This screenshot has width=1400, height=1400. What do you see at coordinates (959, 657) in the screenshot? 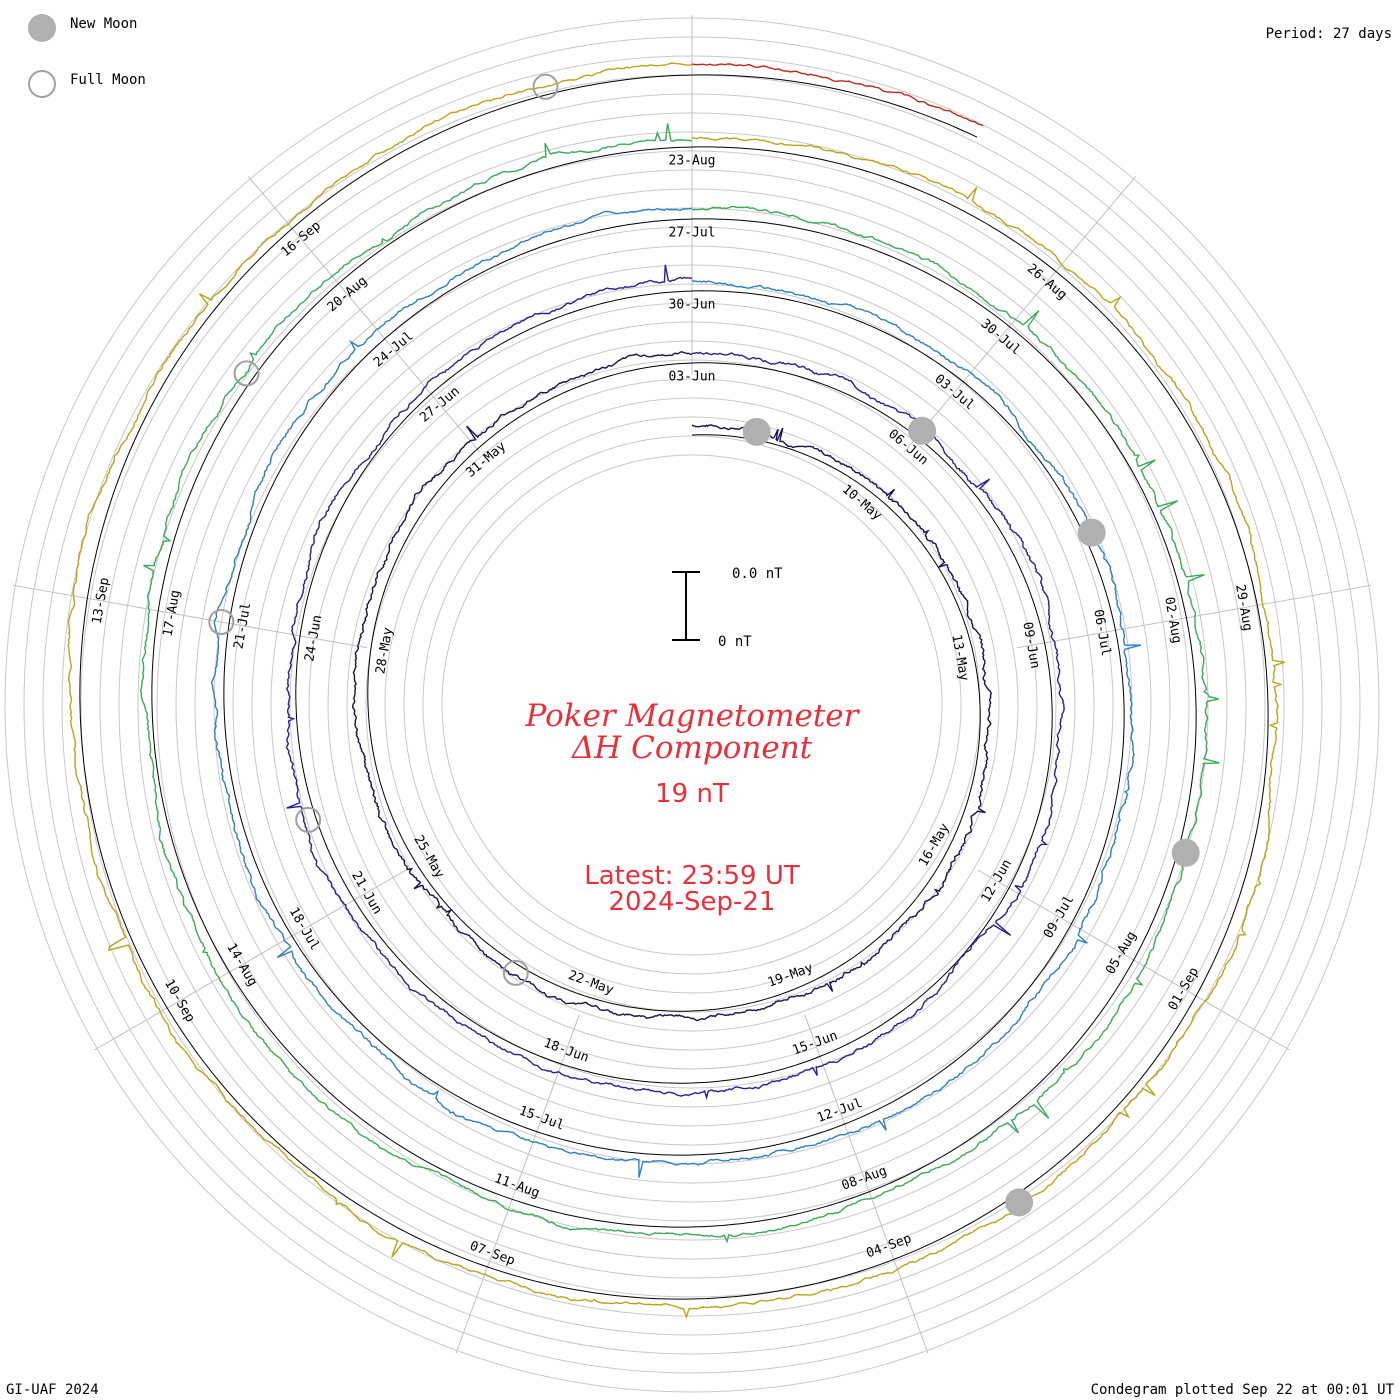
I see `date-tick-label: 13-May` at bounding box center [959, 657].